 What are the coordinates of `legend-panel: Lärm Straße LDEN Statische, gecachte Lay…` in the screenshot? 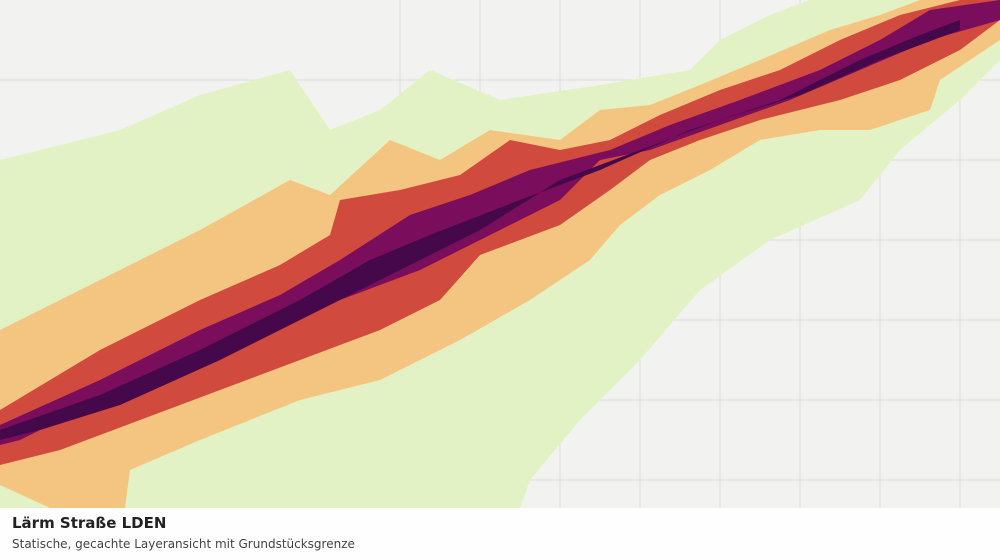 It's located at (500, 534).